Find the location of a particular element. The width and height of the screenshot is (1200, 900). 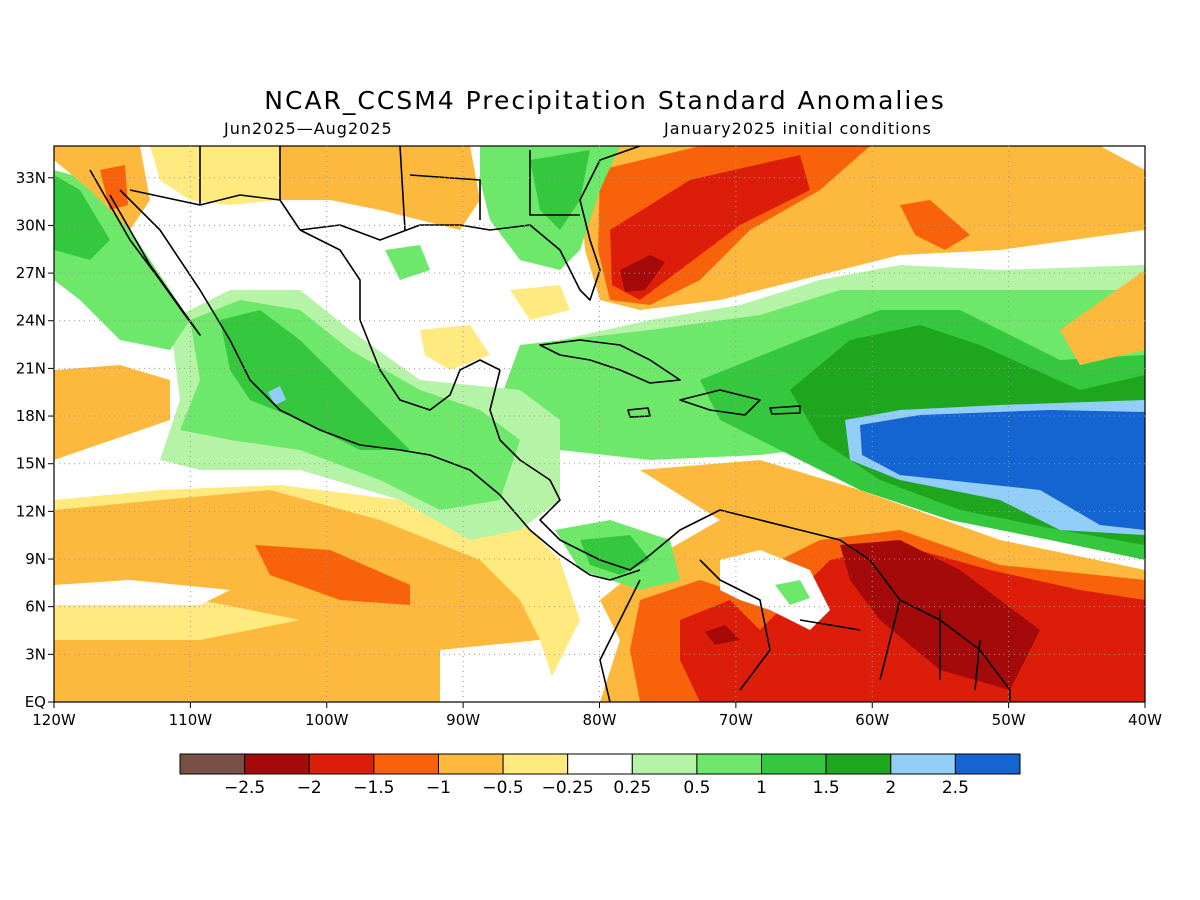

lat-tick-label: 18N is located at coordinates (31, 416).